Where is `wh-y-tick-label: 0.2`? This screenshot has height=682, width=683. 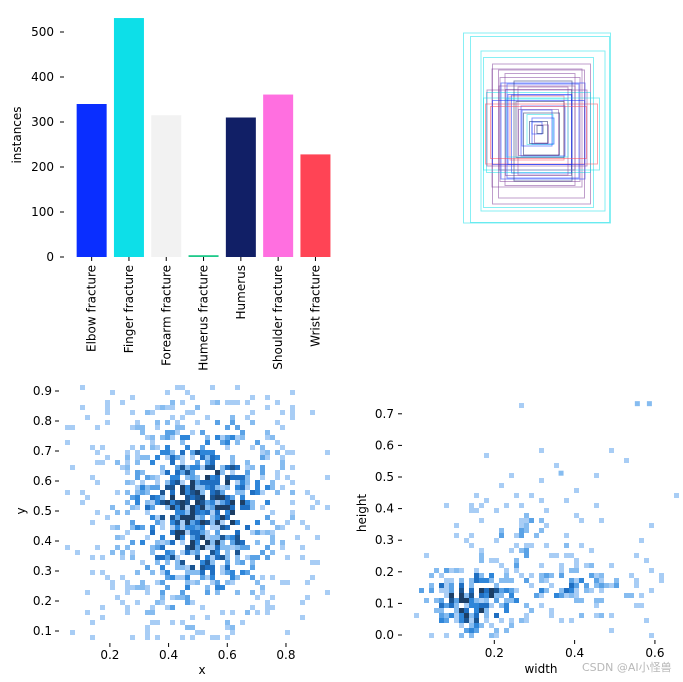 wh-y-tick-label: 0.2 is located at coordinates (384, 572).